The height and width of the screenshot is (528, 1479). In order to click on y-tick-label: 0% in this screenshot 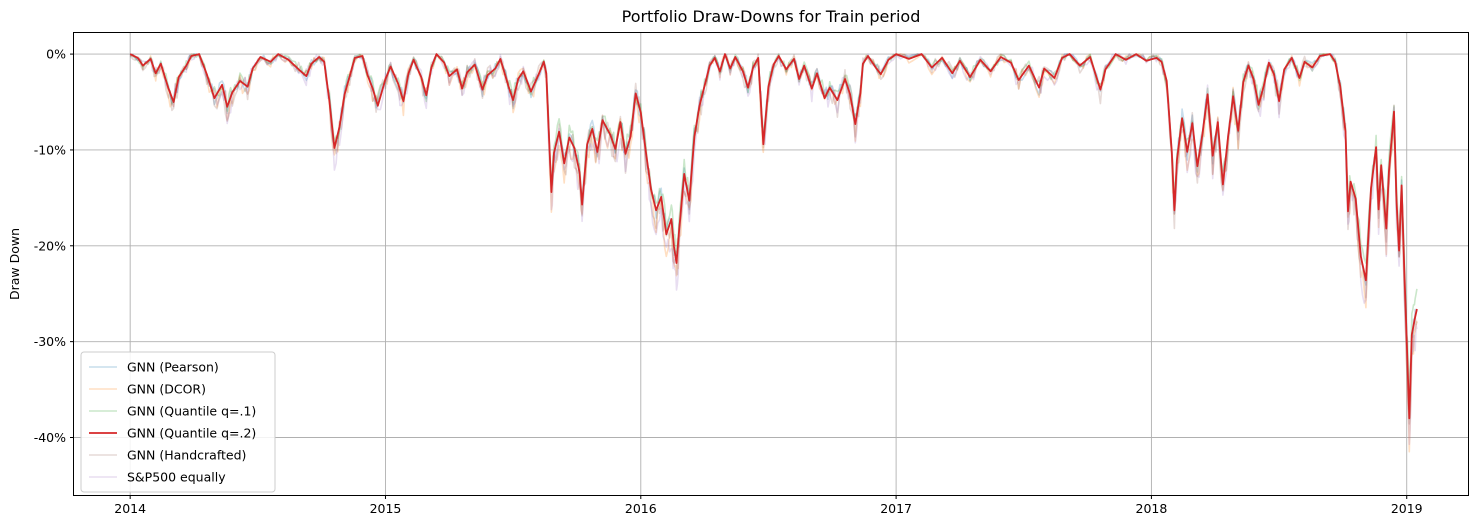, I will do `click(56, 54)`.